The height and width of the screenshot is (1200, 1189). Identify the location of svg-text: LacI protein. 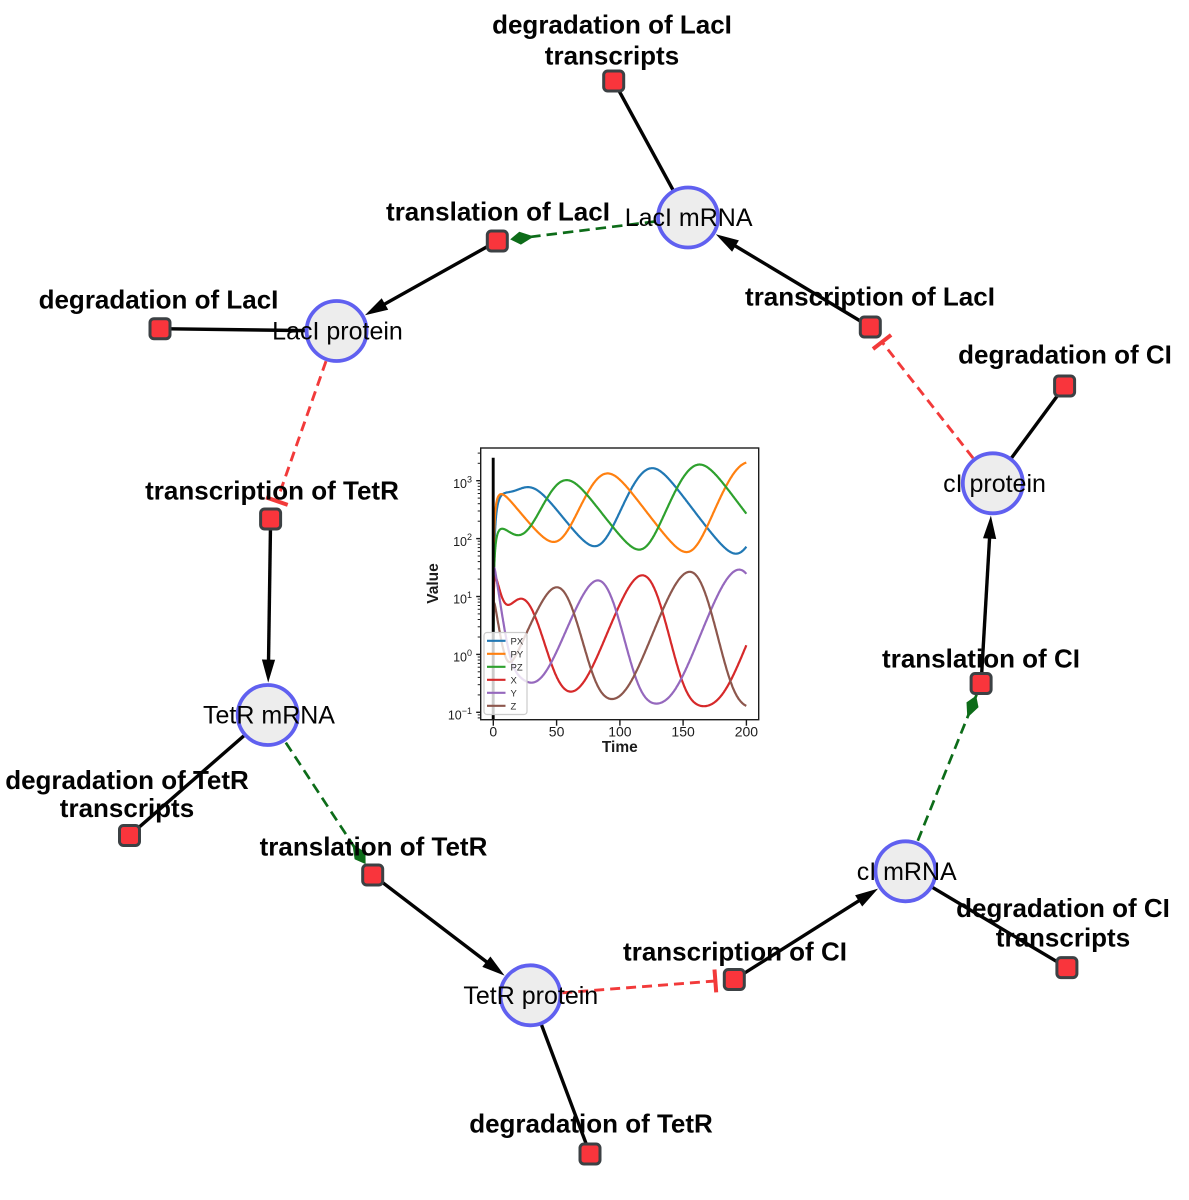
(337, 332).